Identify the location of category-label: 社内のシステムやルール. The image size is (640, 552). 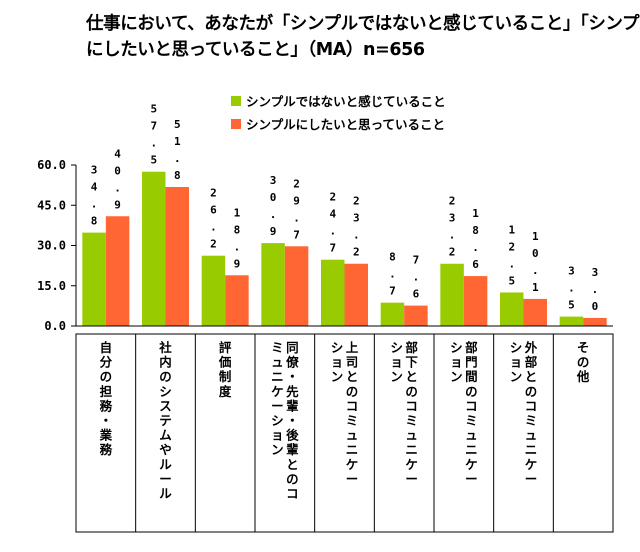
(165, 420).